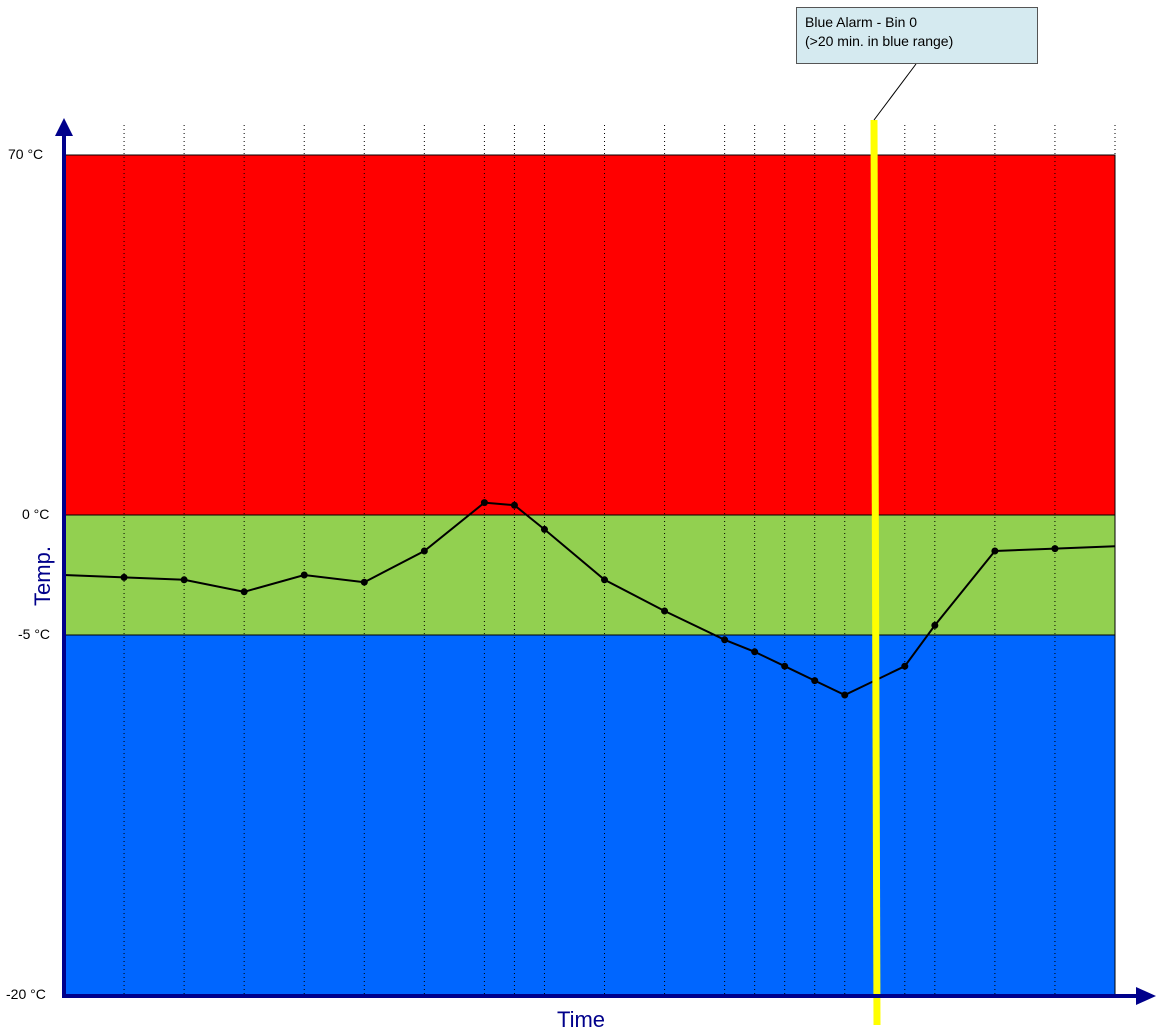 The width and height of the screenshot is (1162, 1033). I want to click on x-axis-title: Time, so click(581, 1019).